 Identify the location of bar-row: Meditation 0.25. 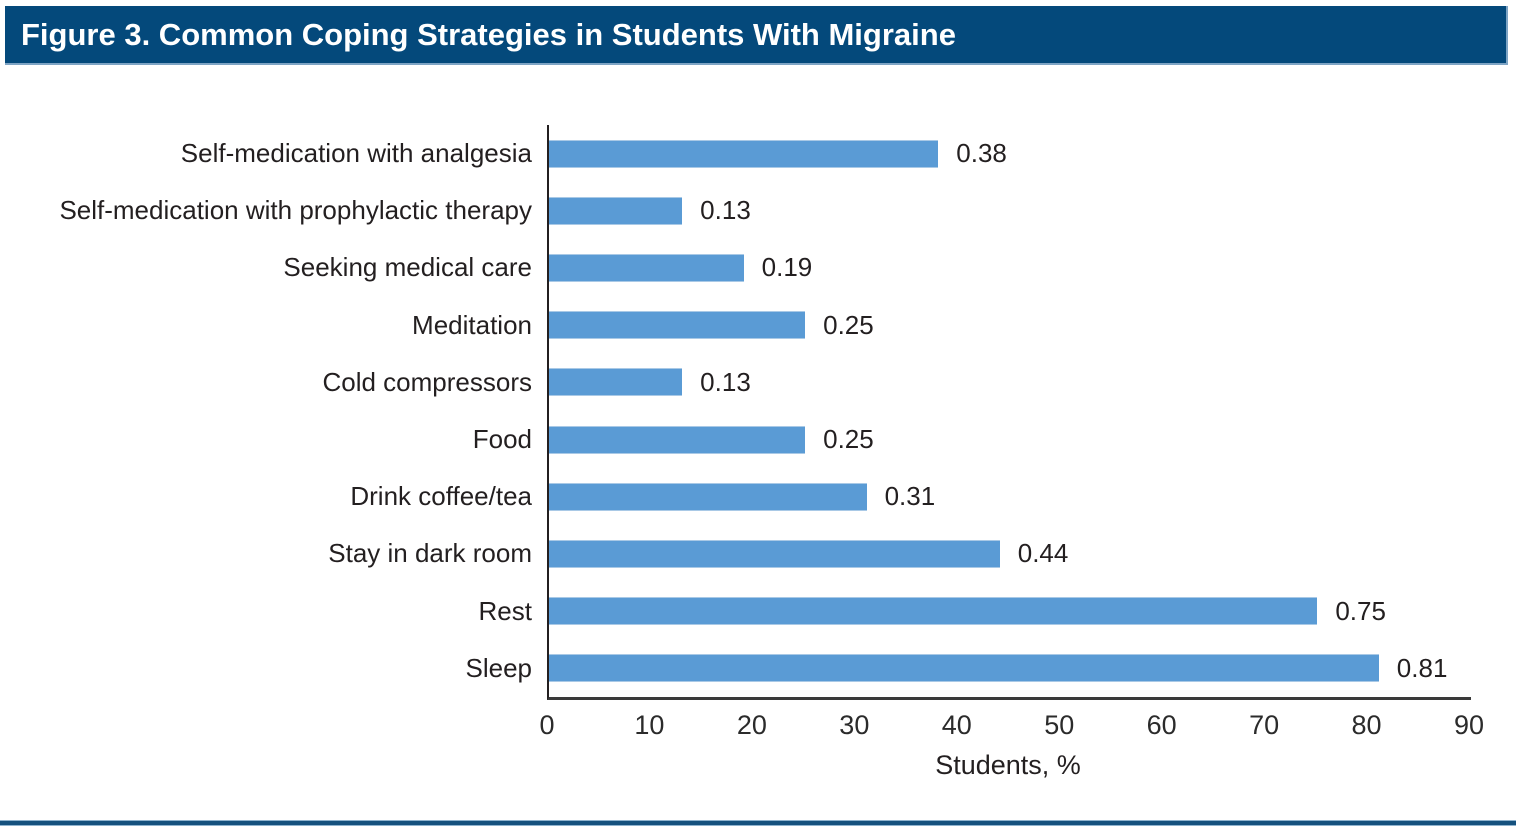
(941, 325).